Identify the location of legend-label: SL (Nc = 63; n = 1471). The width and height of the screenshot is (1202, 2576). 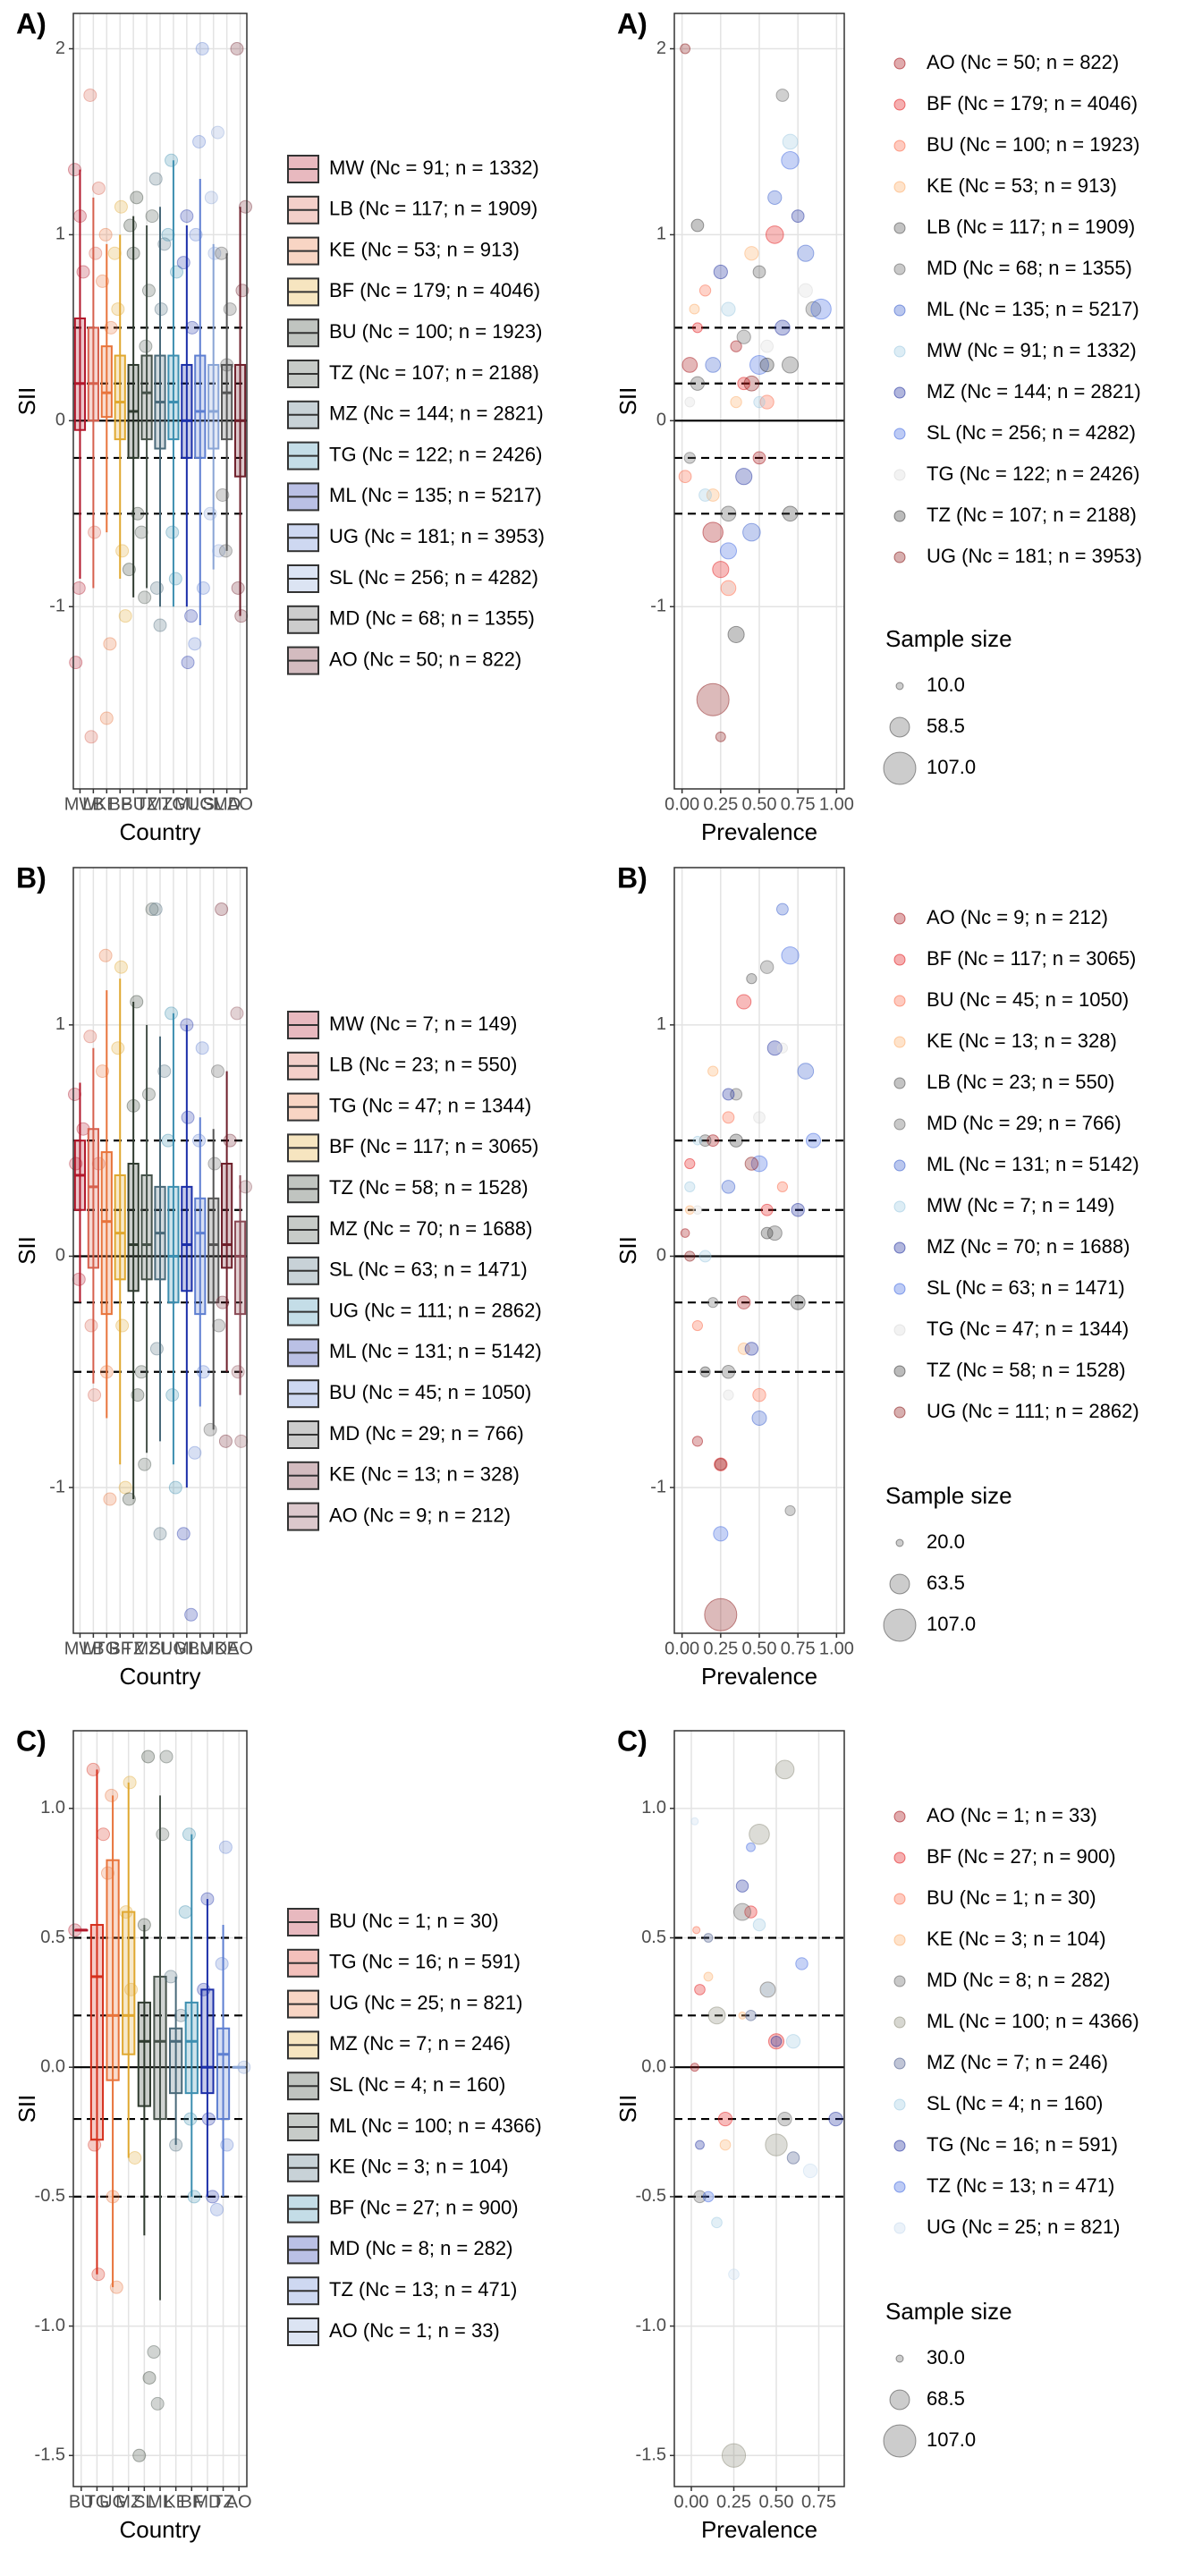
(428, 1269).